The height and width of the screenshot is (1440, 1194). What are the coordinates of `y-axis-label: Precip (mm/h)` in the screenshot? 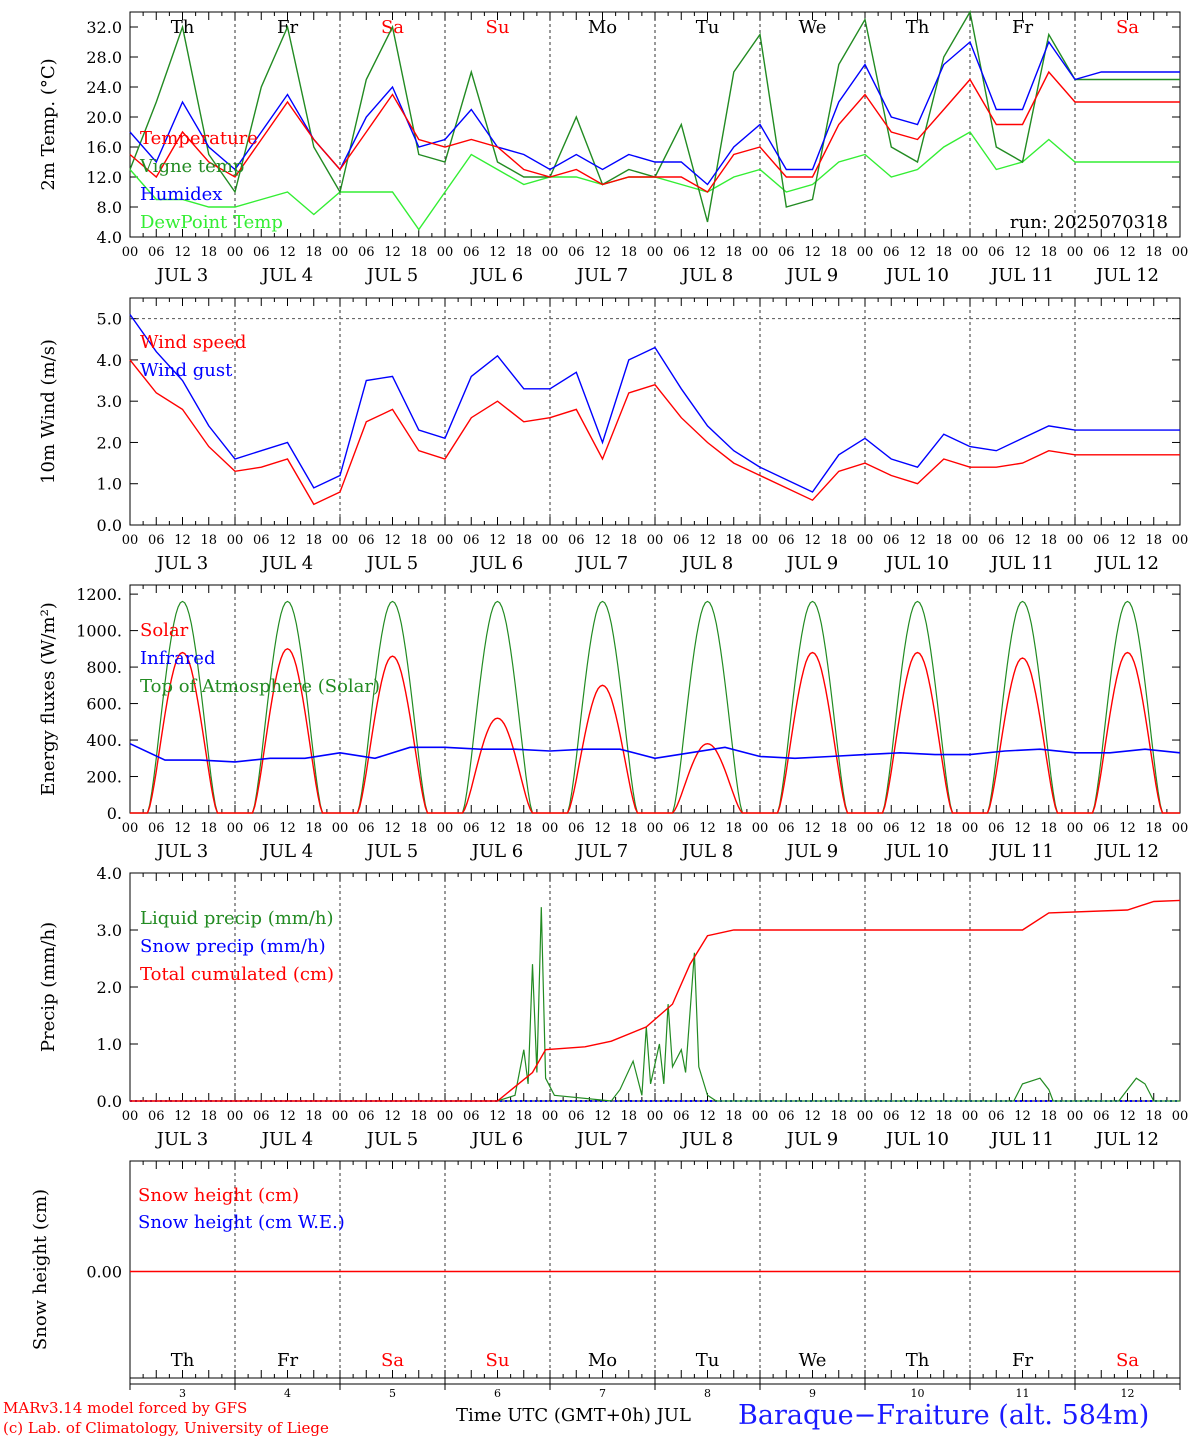 It's located at (48, 987).